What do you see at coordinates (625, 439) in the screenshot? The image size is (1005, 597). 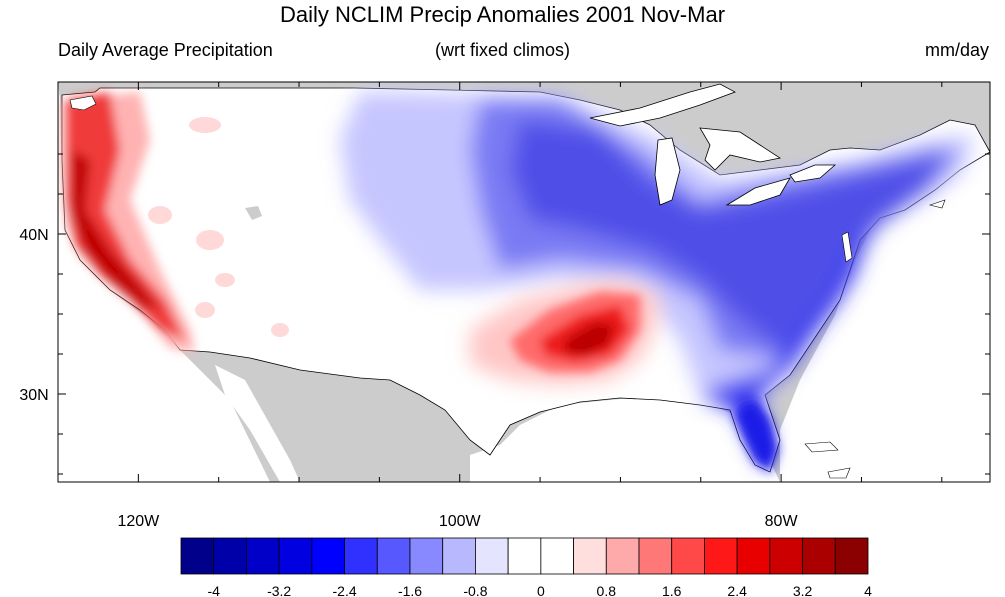 I see `gulf-of-mexico` at bounding box center [625, 439].